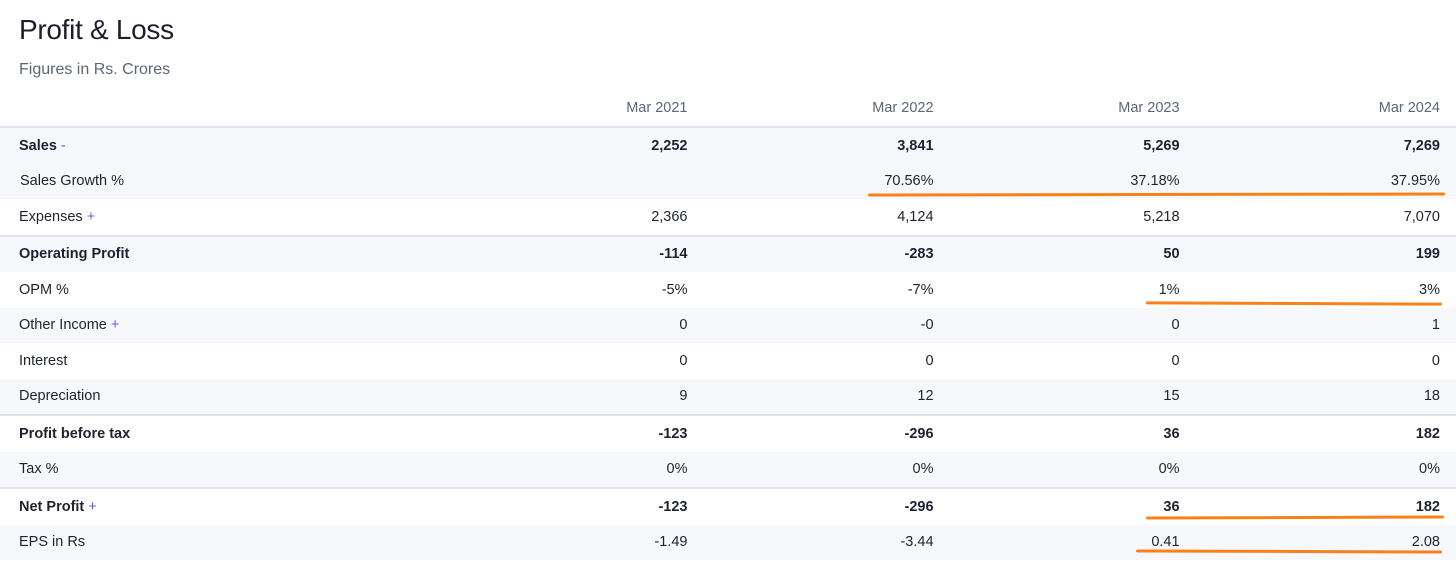 This screenshot has width=1456, height=562. What do you see at coordinates (221, 542) in the screenshot?
I see `row-label-eps: EPS in Rs` at bounding box center [221, 542].